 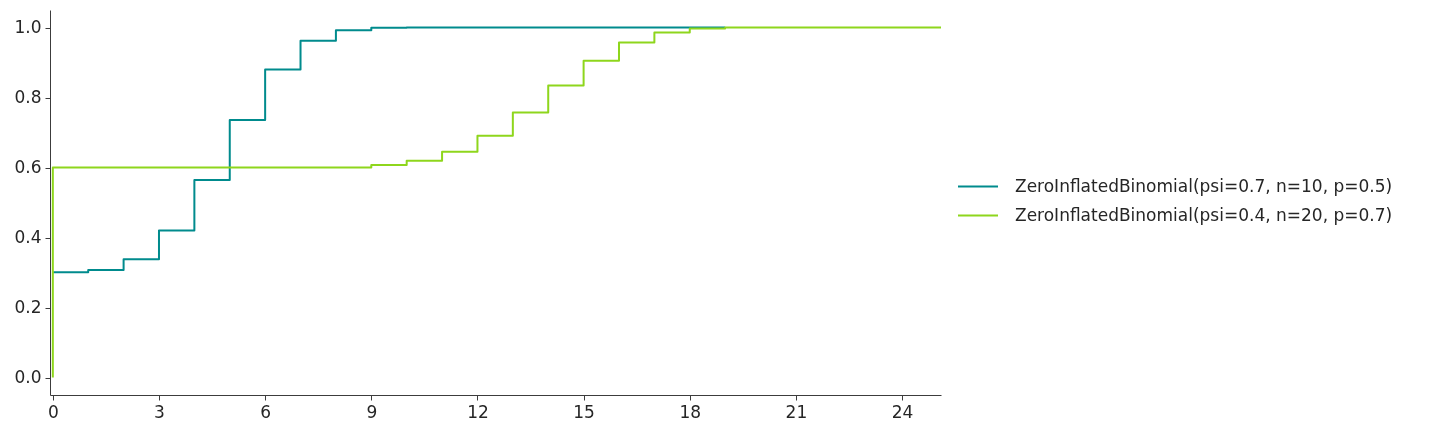 What do you see at coordinates (28, 27) in the screenshot?
I see `y-tick-label: 1.0` at bounding box center [28, 27].